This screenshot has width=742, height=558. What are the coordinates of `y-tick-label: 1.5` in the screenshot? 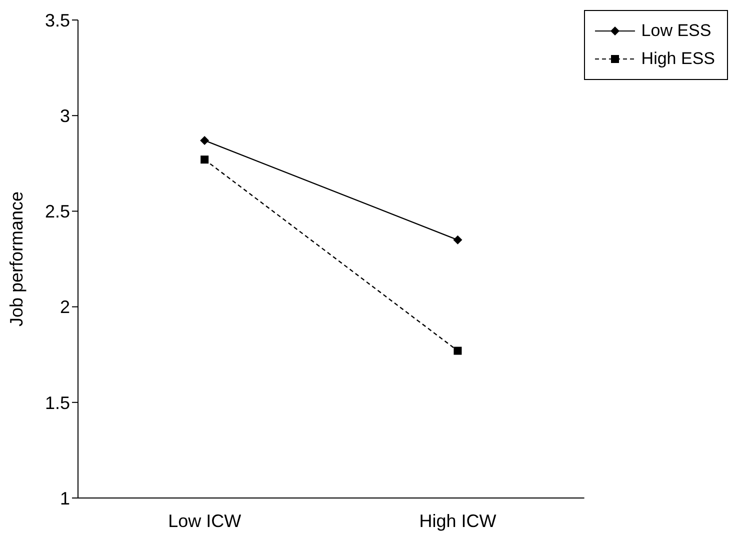 It's located at (57, 402).